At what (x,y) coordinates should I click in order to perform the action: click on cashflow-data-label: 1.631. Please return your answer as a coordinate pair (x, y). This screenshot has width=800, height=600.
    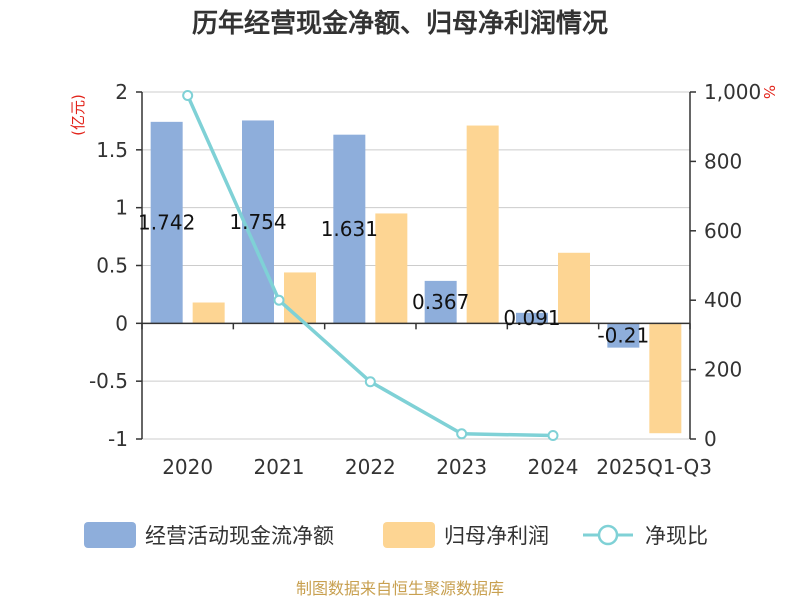
    Looking at the image, I should click on (349, 229).